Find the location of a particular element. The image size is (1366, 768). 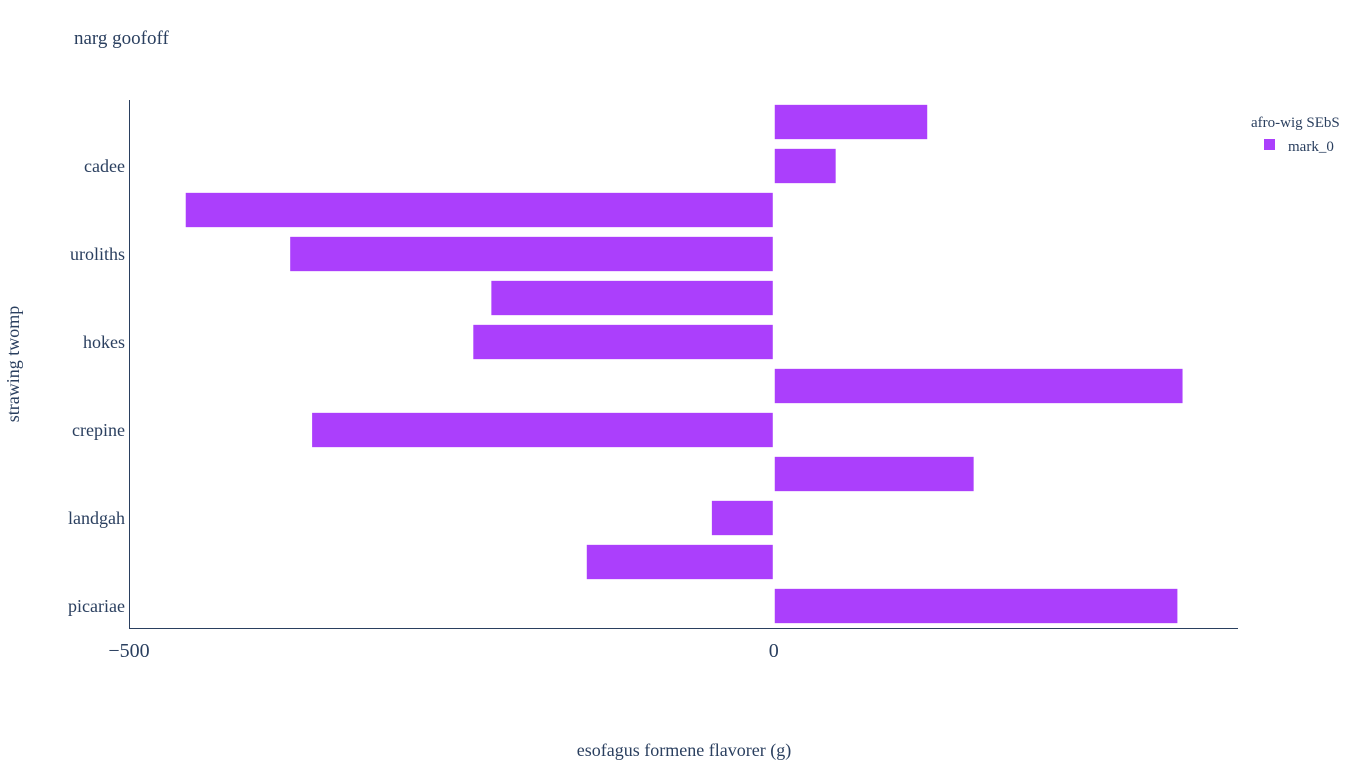

y-tick-label: hokes is located at coordinates (104, 342).